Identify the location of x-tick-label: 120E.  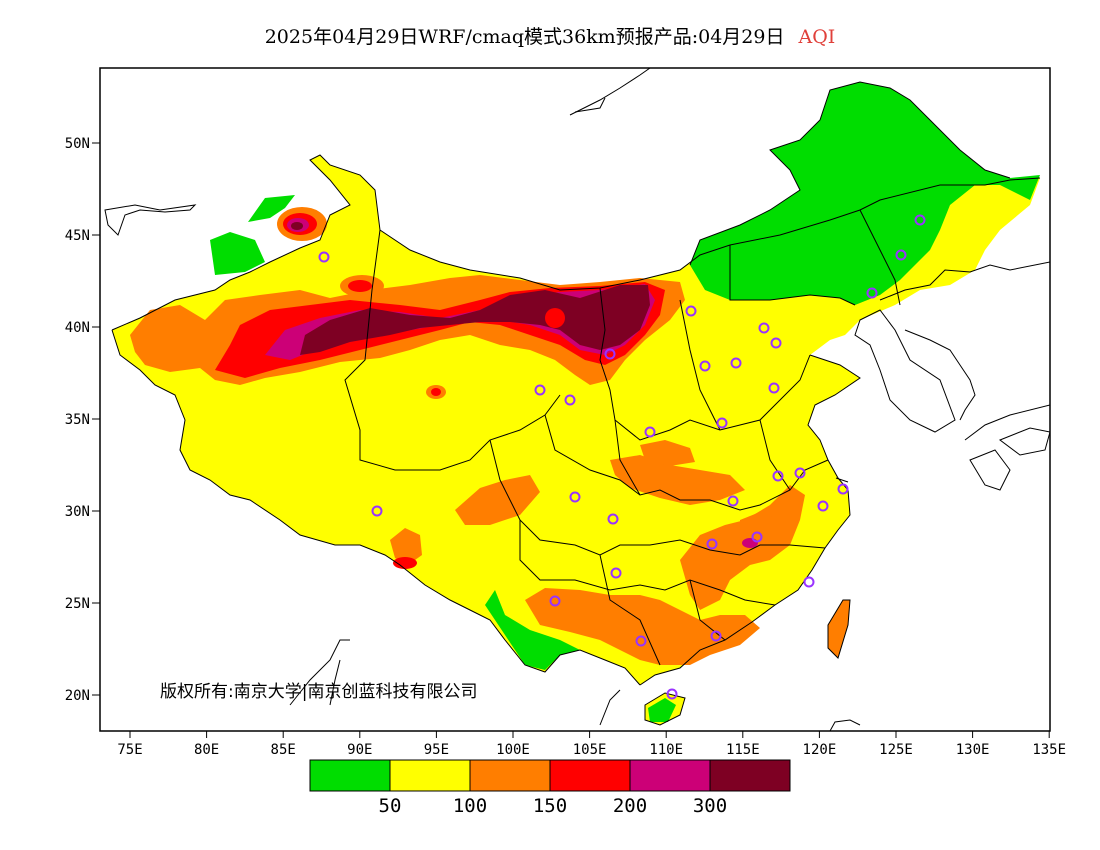
(820, 750).